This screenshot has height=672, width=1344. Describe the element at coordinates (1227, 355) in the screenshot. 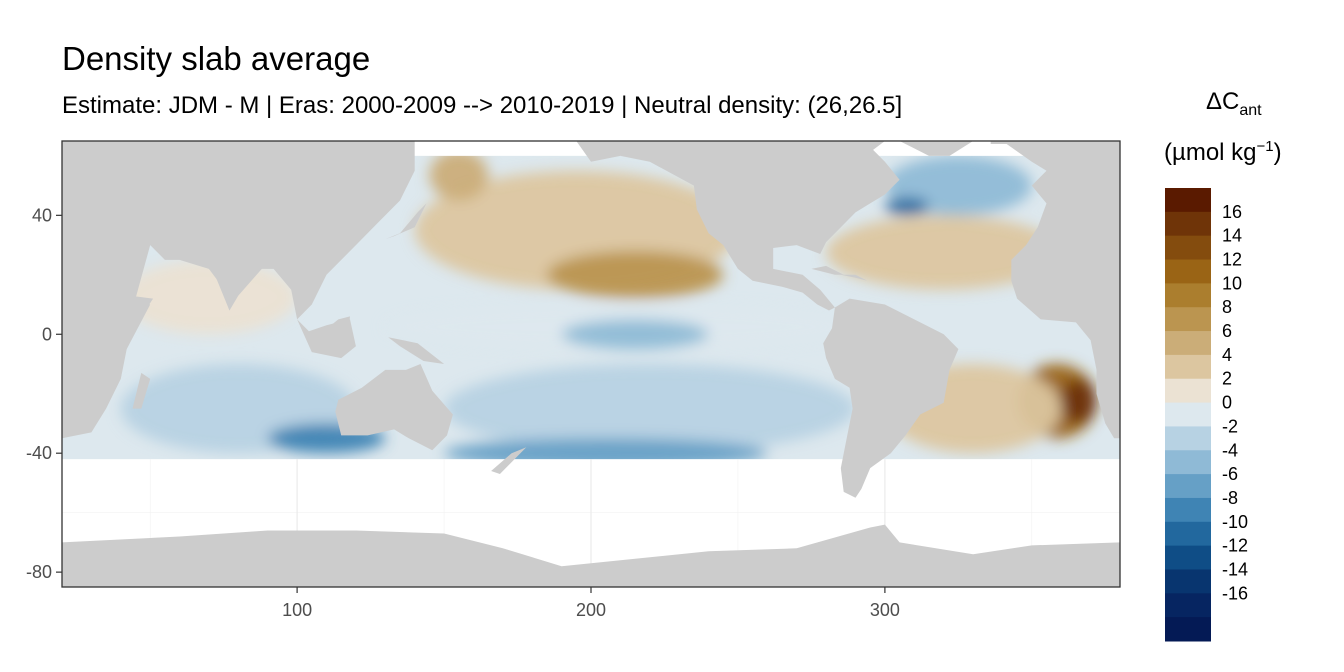

I see `legend-label: 4` at that location.